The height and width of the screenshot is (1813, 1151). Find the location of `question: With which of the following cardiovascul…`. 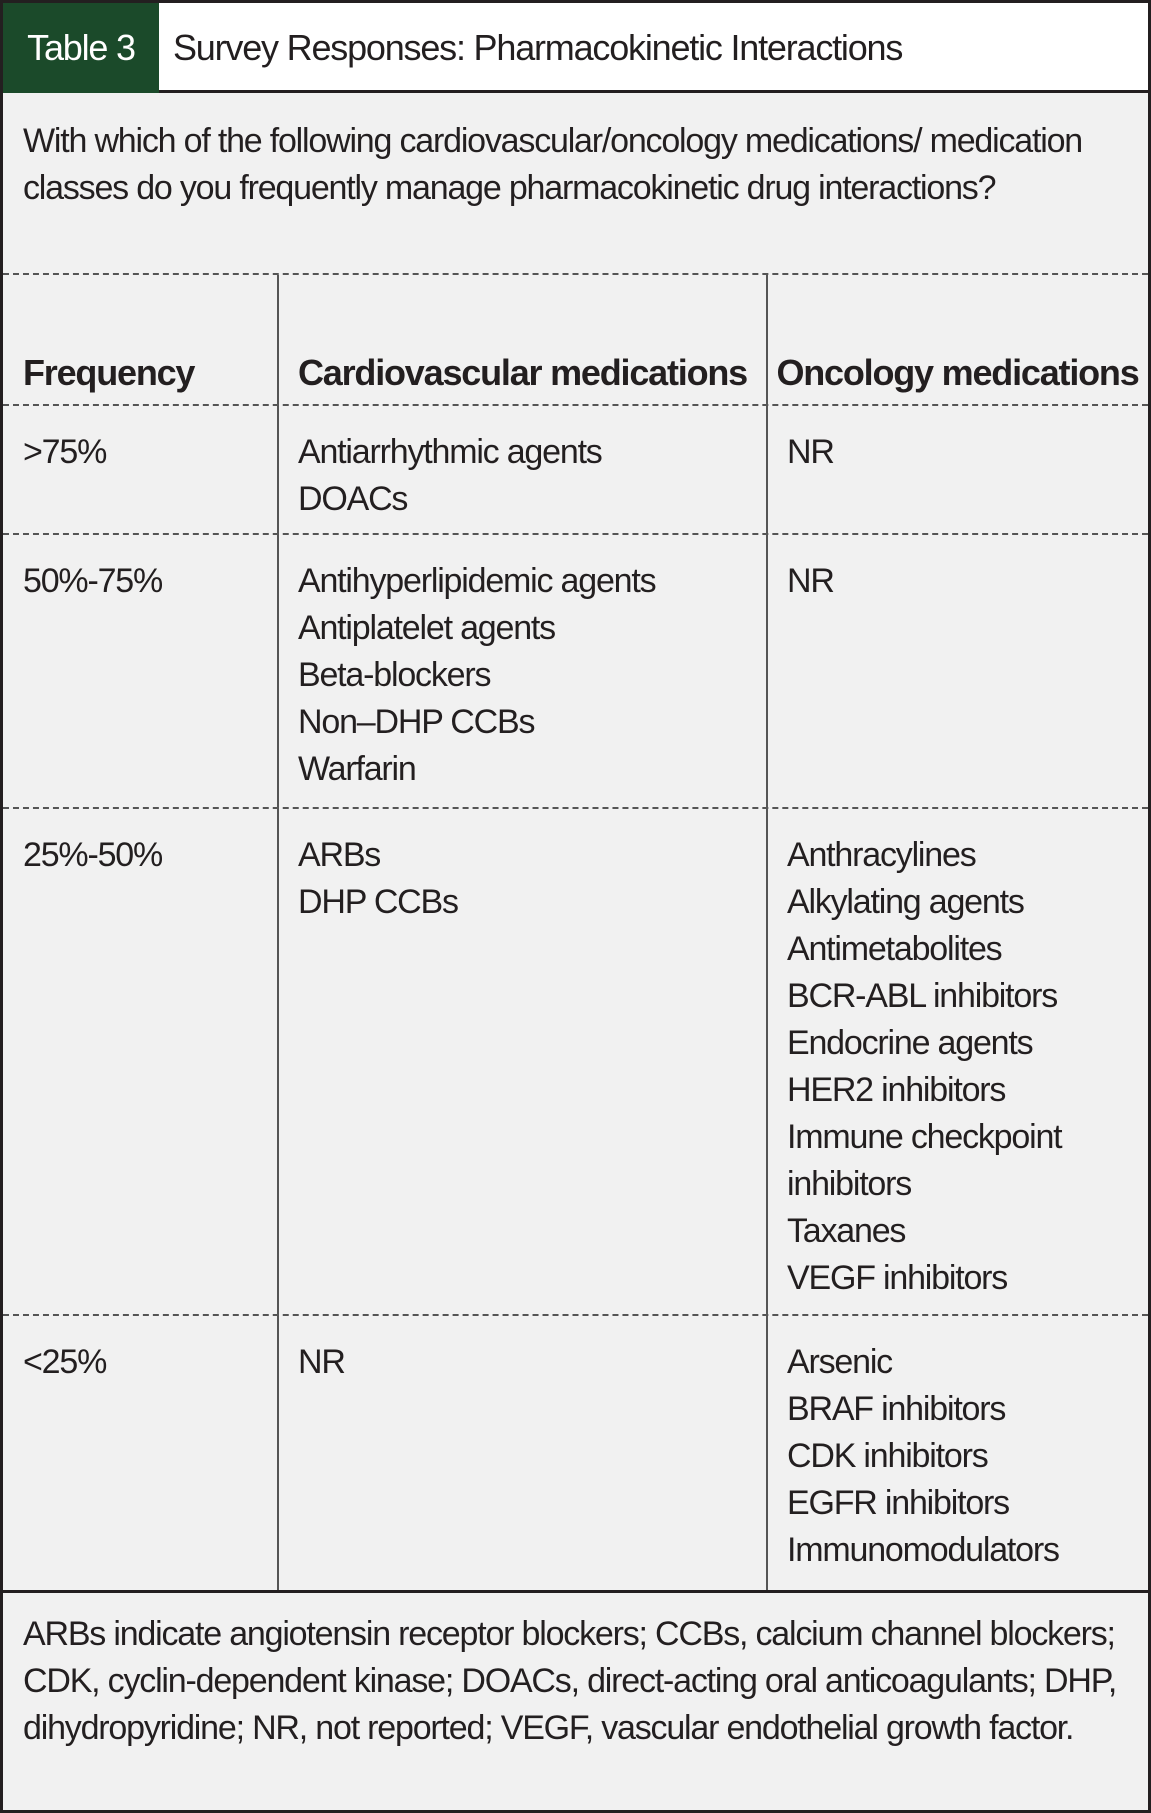

question: With which of the following cardiovascul… is located at coordinates (575, 185).